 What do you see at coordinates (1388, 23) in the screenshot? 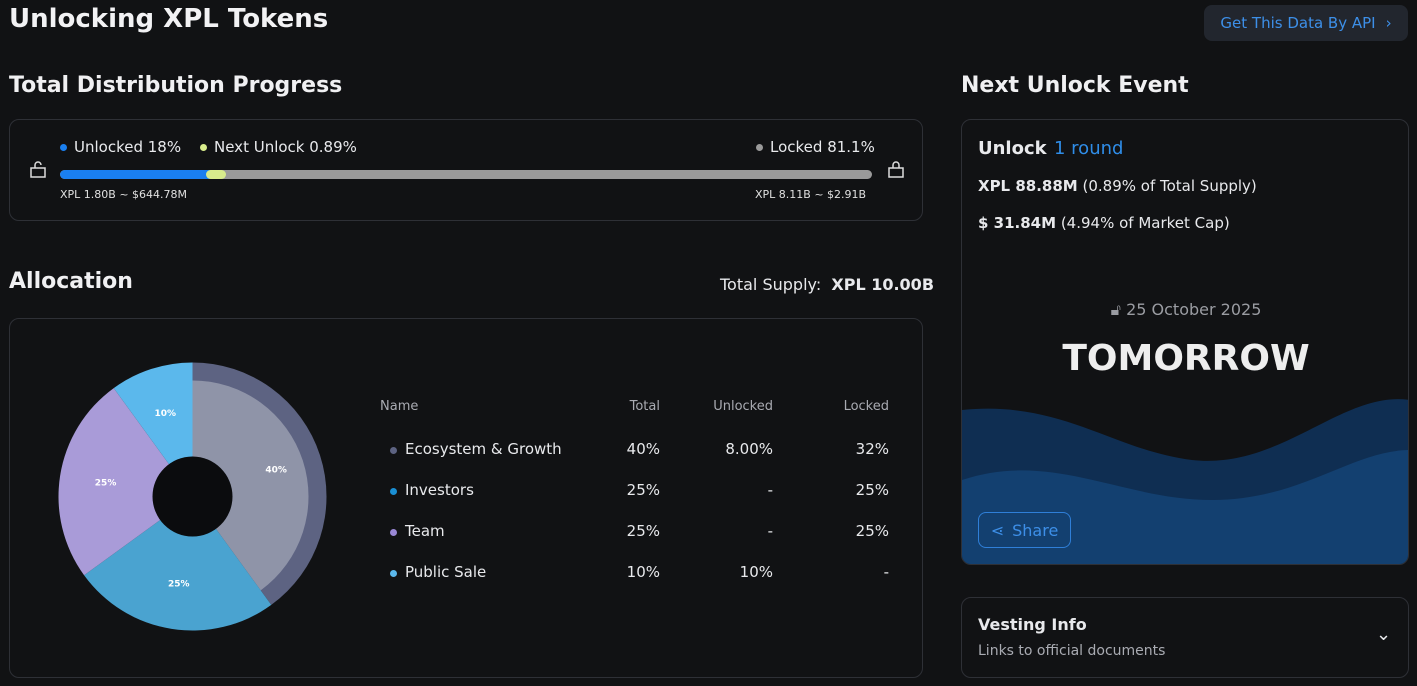
I see `chevron-right-icon: ›` at bounding box center [1388, 23].